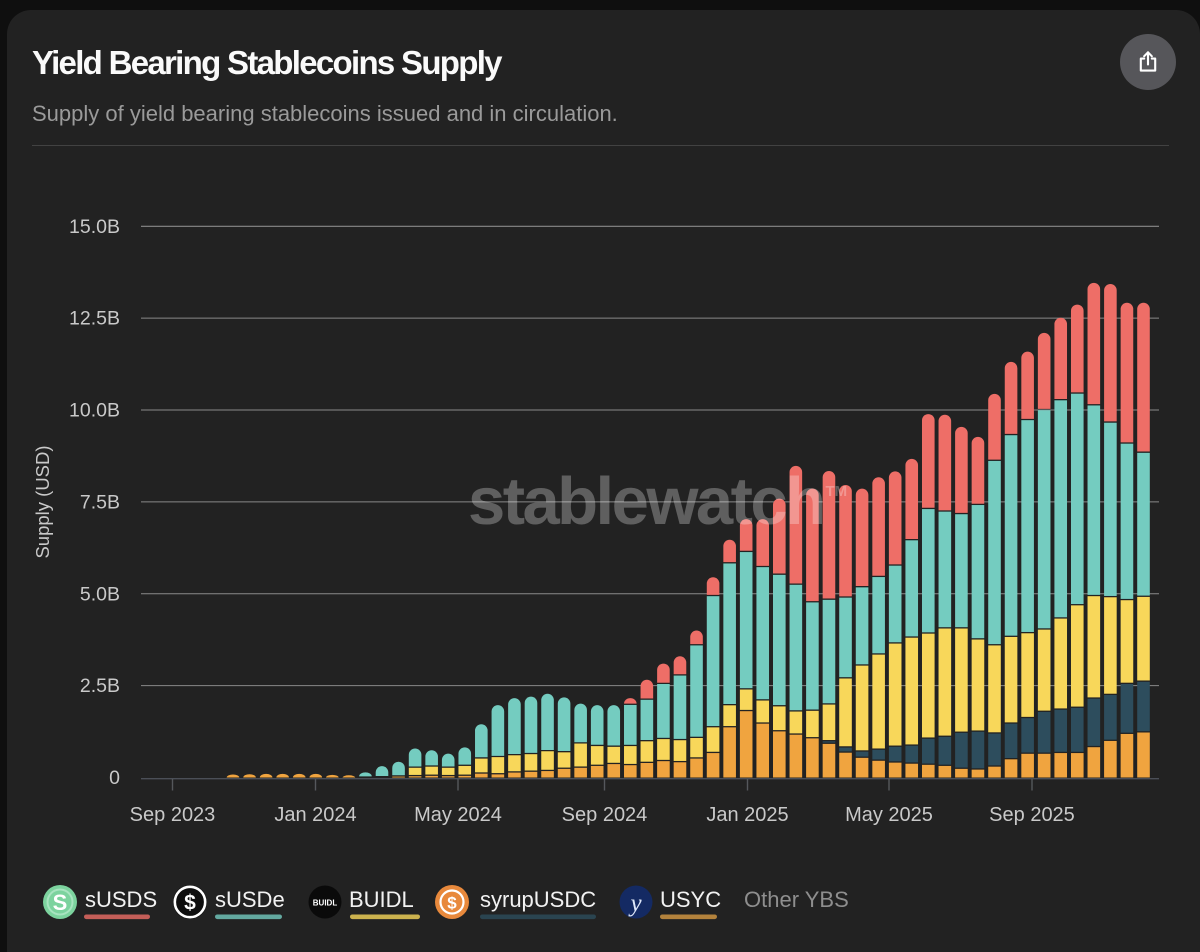 This screenshot has height=952, width=1200. I want to click on svg-text: Jan 2025, so click(747, 815).